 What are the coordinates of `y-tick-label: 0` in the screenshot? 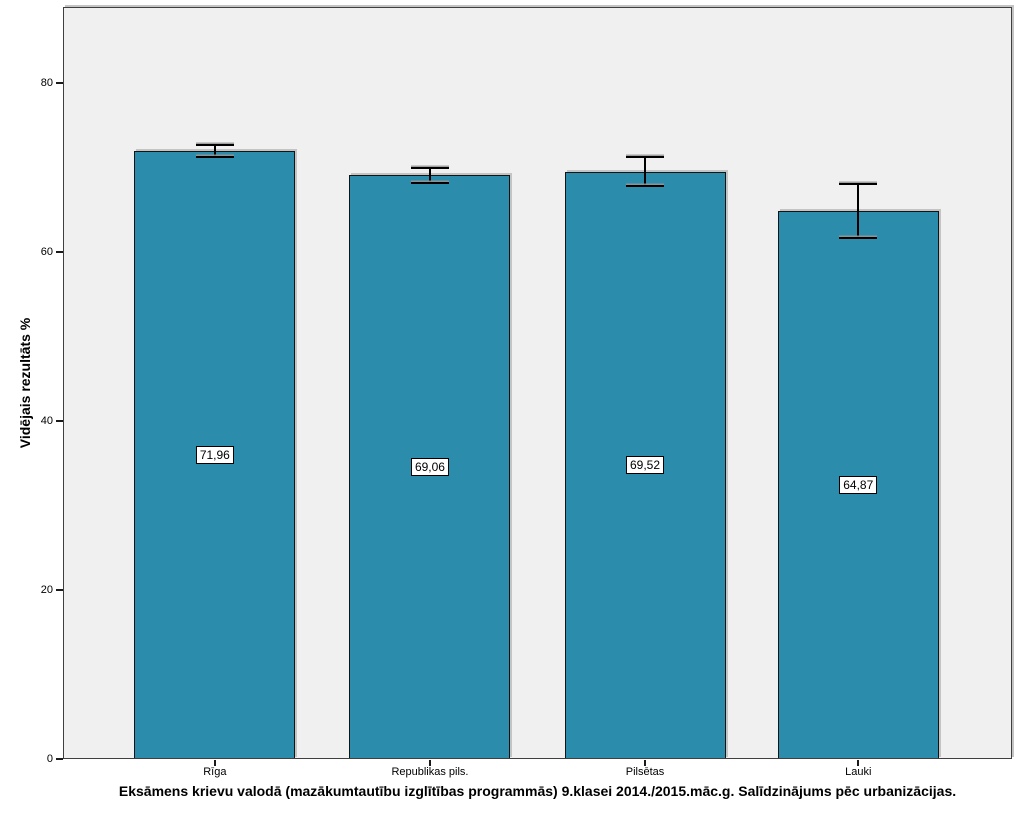 It's located at (49, 759).